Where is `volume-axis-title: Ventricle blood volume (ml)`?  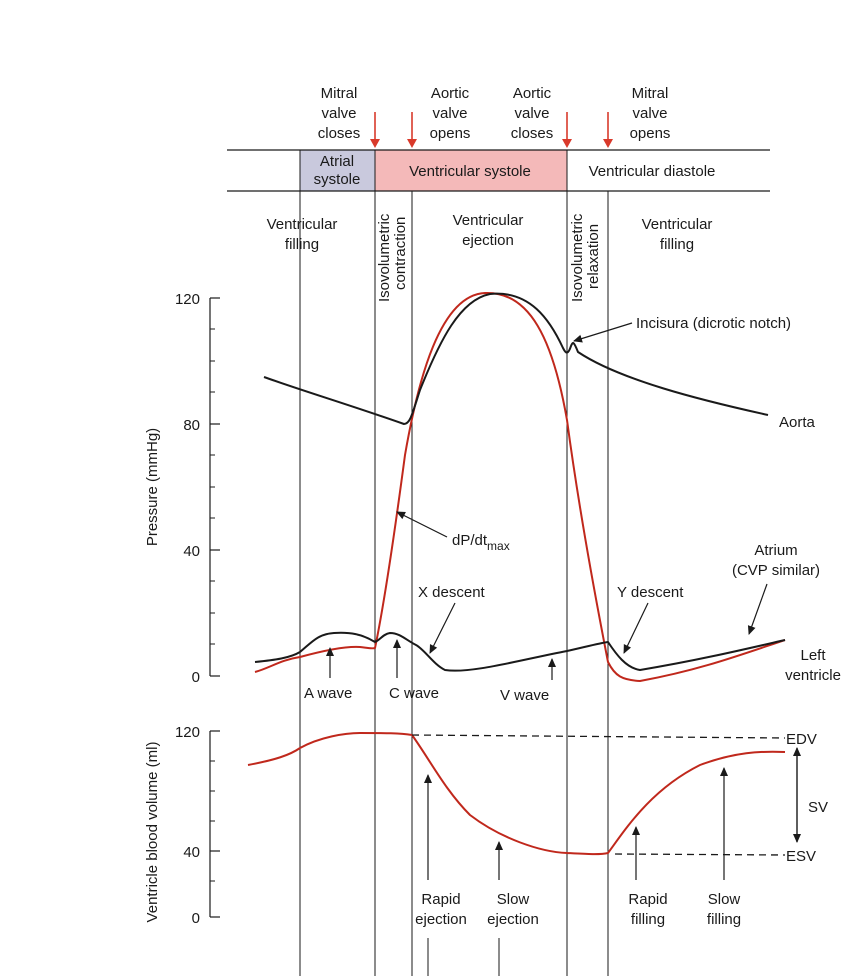 volume-axis-title: Ventricle blood volume (ml) is located at coordinates (152, 832).